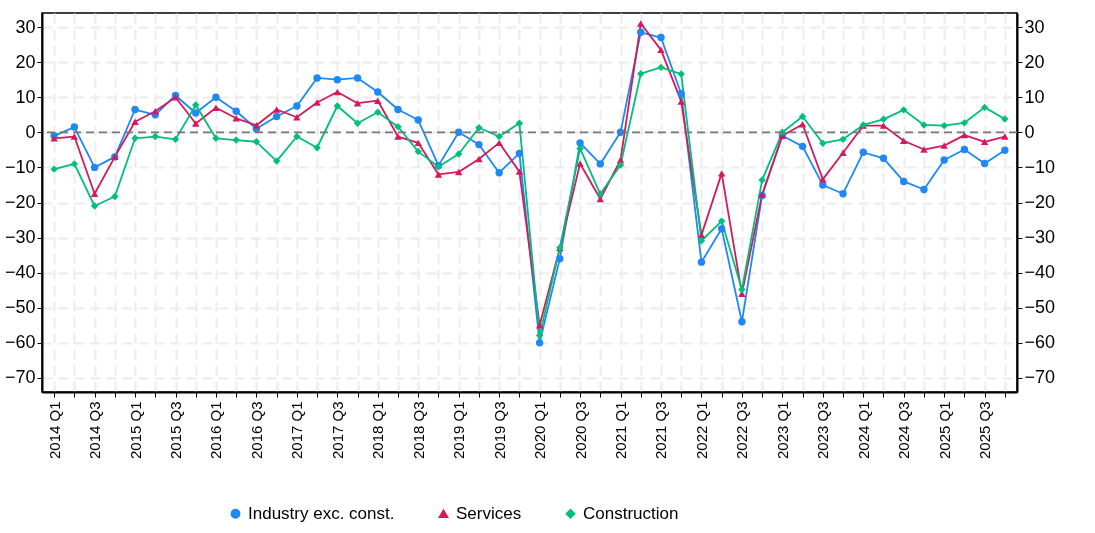  Describe the element at coordinates (176, 430) in the screenshot. I see `x-tick-label: 2015 Q3` at that location.